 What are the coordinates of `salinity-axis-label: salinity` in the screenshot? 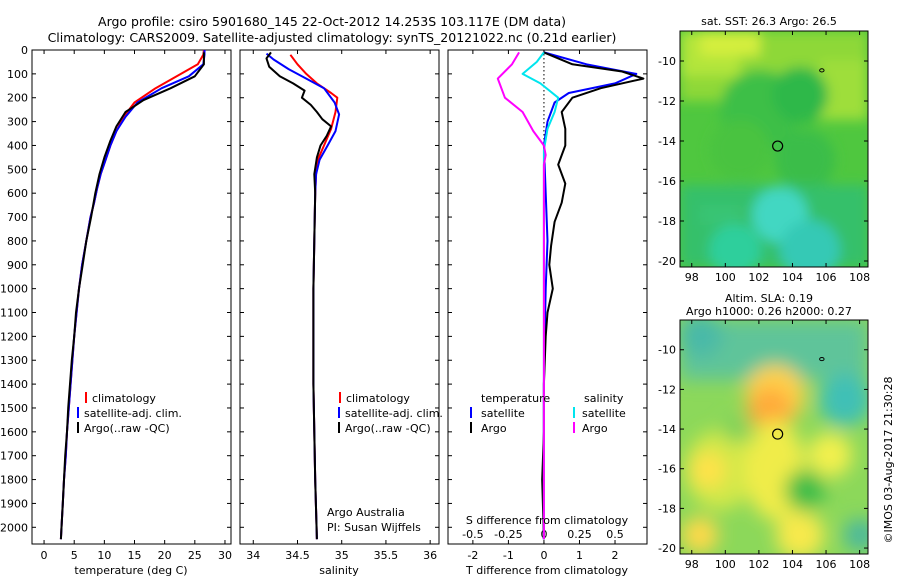 It's located at (339, 570).